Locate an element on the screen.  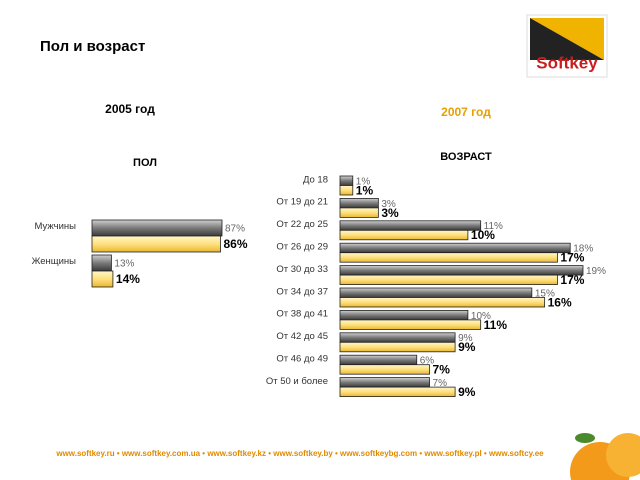
value-label: 18% is located at coordinates (583, 249).